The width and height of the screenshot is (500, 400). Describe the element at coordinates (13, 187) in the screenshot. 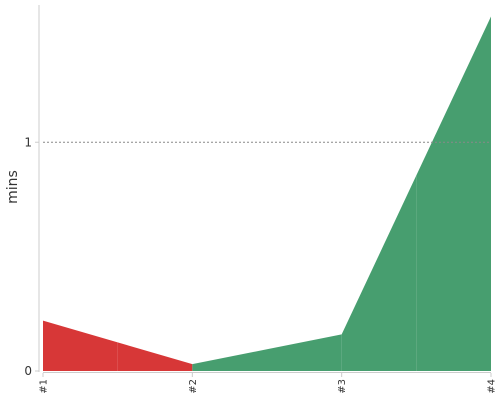

I see `y-axis-title: mins` at that location.